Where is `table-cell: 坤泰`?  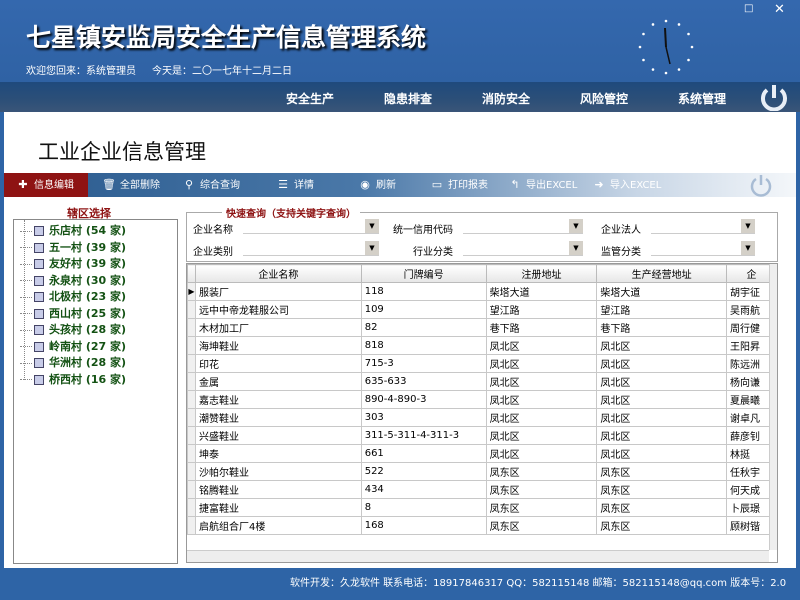 table-cell: 坤泰 is located at coordinates (278, 453).